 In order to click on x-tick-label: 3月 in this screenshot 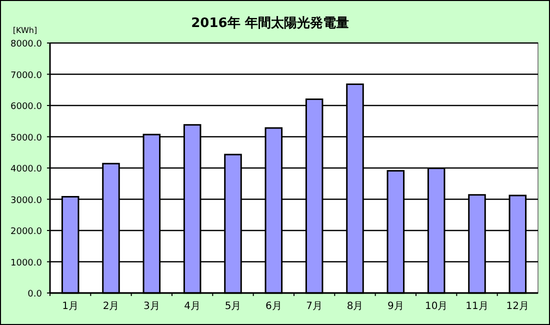, I will do `click(151, 306)`.